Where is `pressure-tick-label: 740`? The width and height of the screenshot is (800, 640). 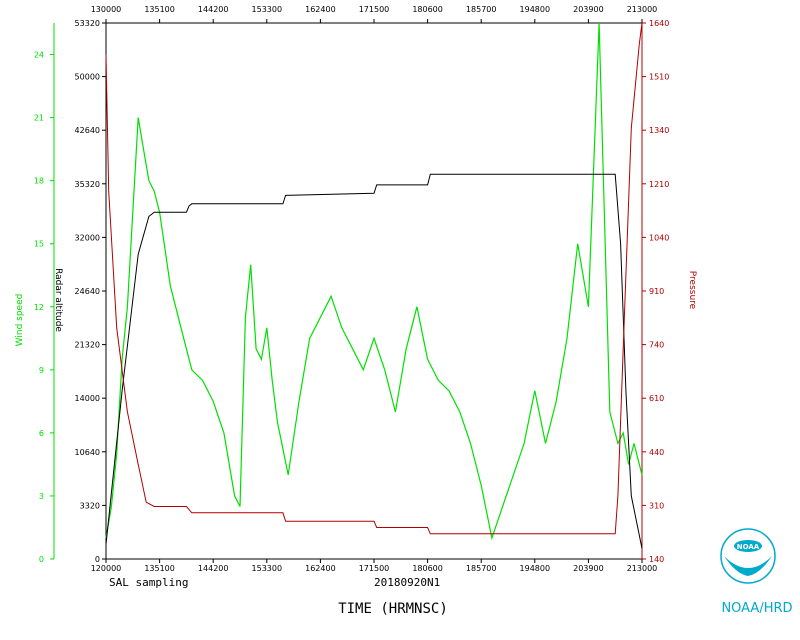 pressure-tick-label: 740 is located at coordinates (656, 345).